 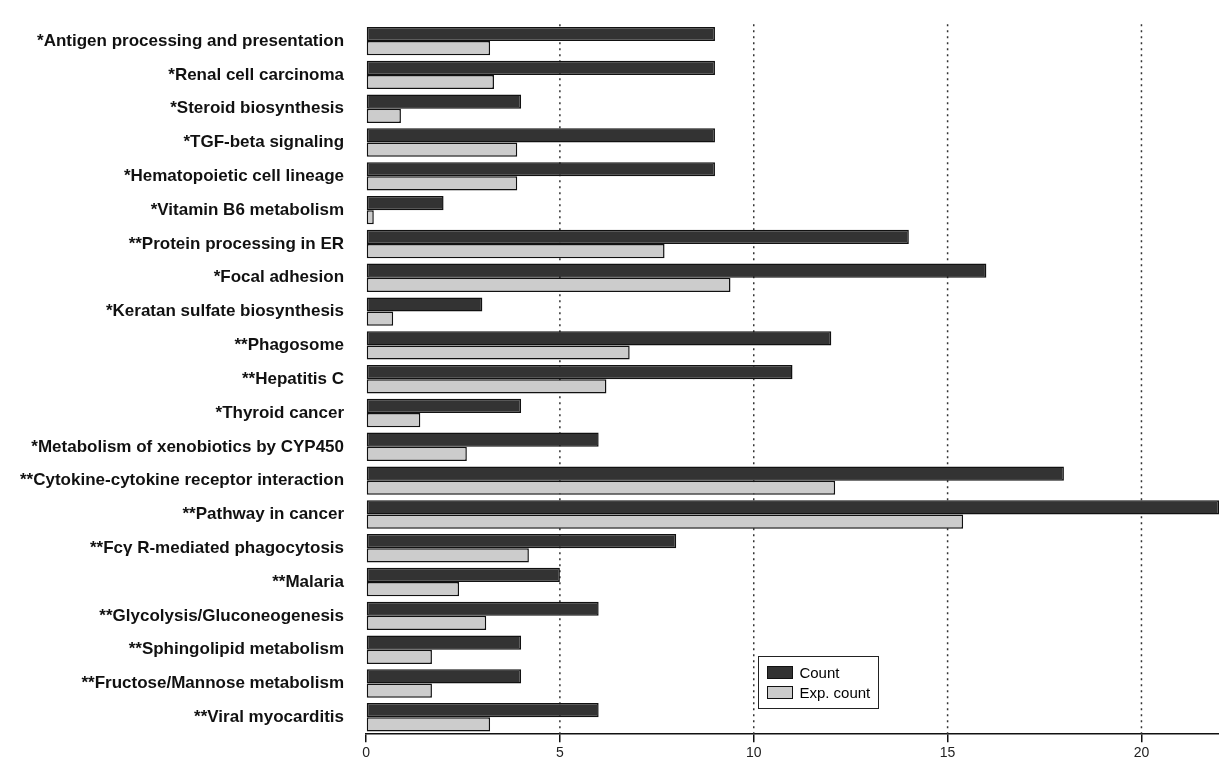 I want to click on y-tick-label: *Hematopoietic cell lineage, so click(x=234, y=176).